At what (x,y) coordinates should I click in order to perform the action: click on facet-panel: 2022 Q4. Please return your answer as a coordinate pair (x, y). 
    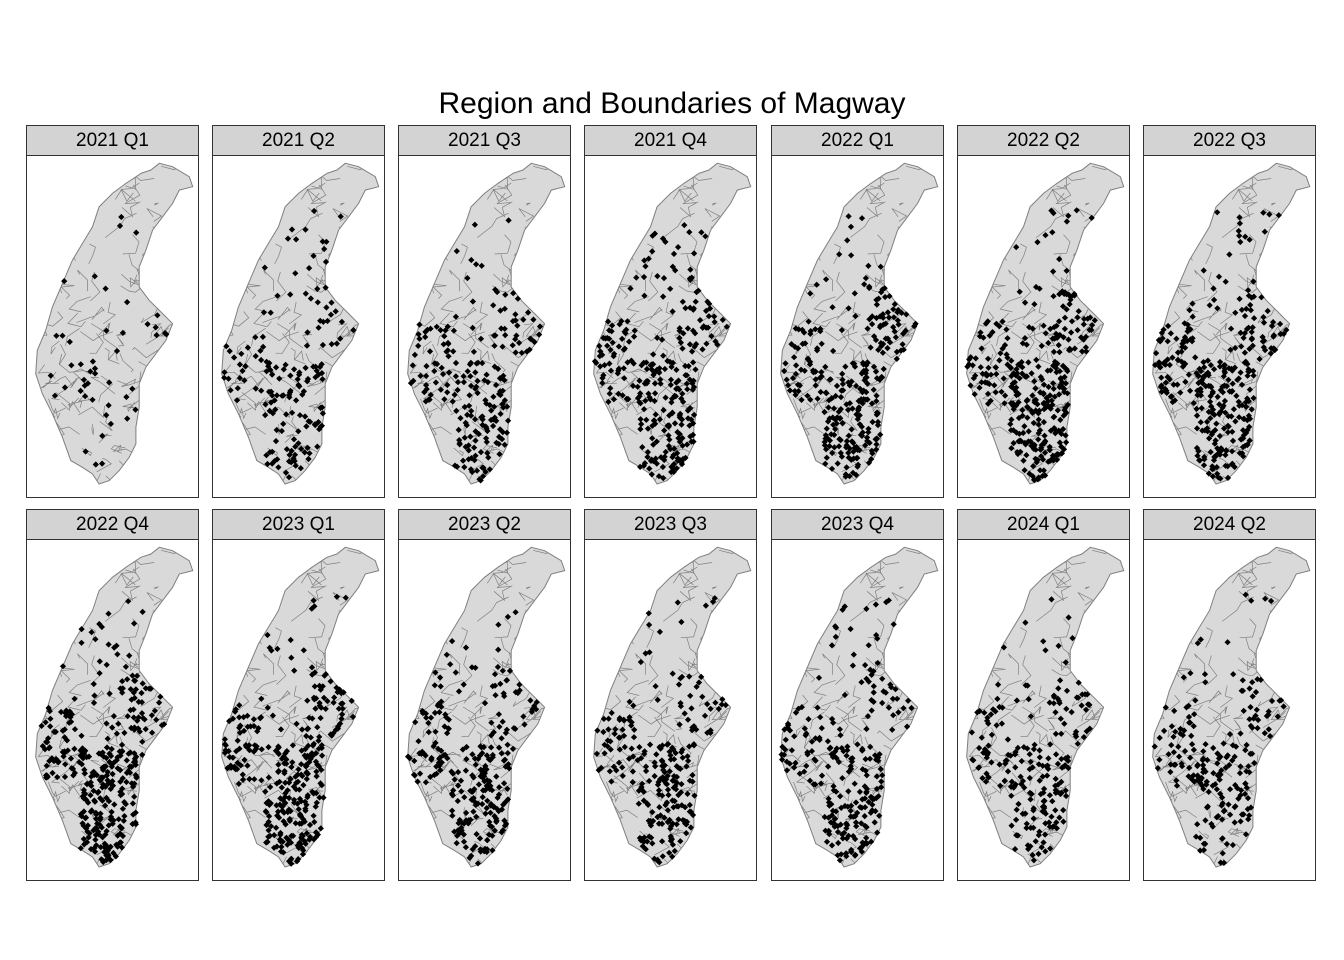
    Looking at the image, I should click on (112, 695).